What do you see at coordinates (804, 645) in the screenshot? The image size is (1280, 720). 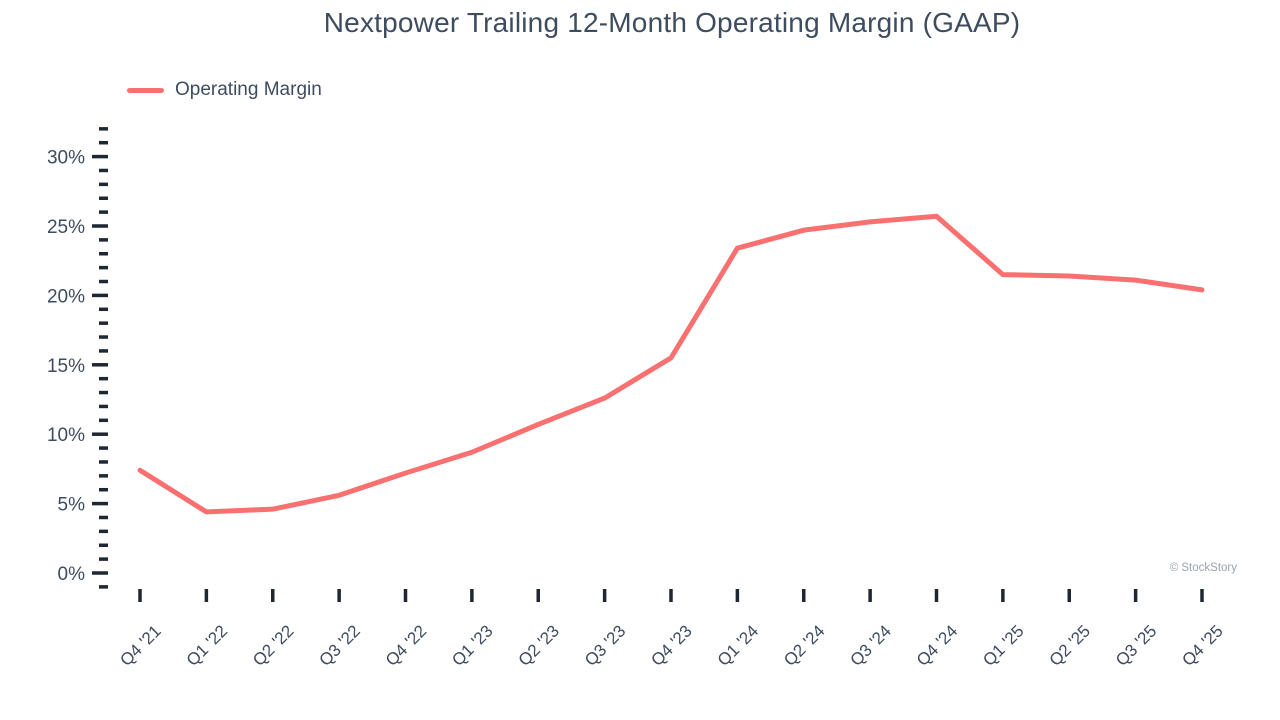 I see `x-axis-tick-label: Q2 '24` at bounding box center [804, 645].